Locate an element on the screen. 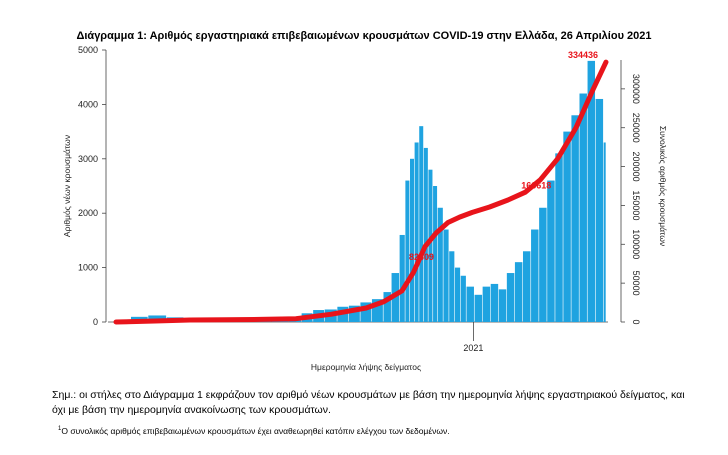 This screenshot has height=455, width=728. x-axis-ticks: 2021 is located at coordinates (473, 337).